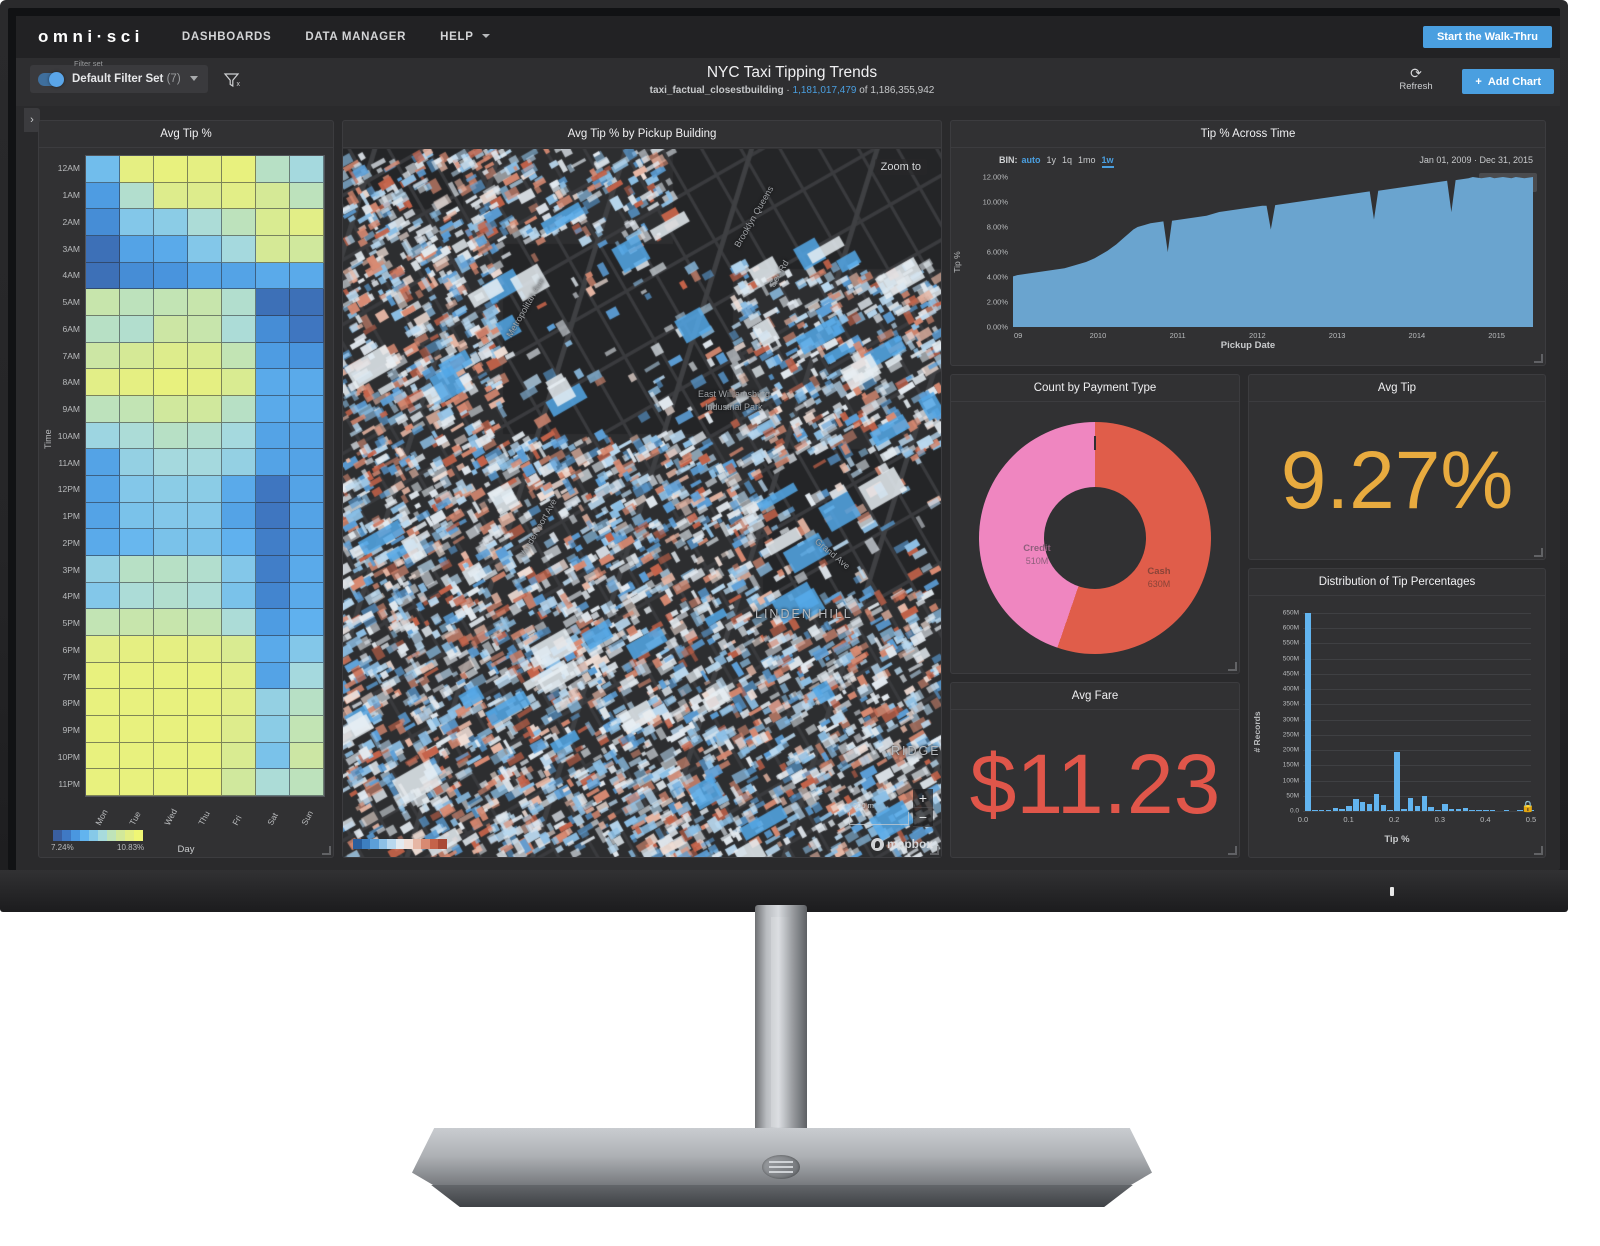  What do you see at coordinates (32, 120) in the screenshot?
I see `sidebar-expand-button: ›` at bounding box center [32, 120].